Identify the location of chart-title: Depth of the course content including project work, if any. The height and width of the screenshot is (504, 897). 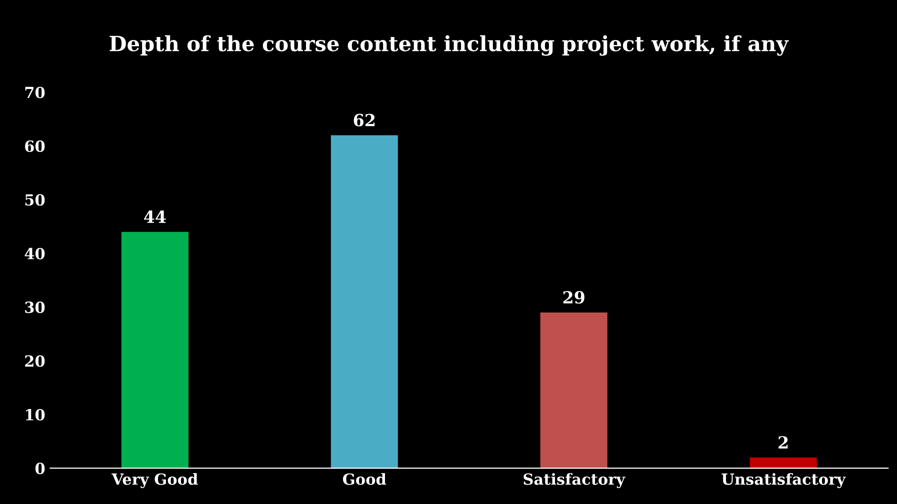
(449, 45).